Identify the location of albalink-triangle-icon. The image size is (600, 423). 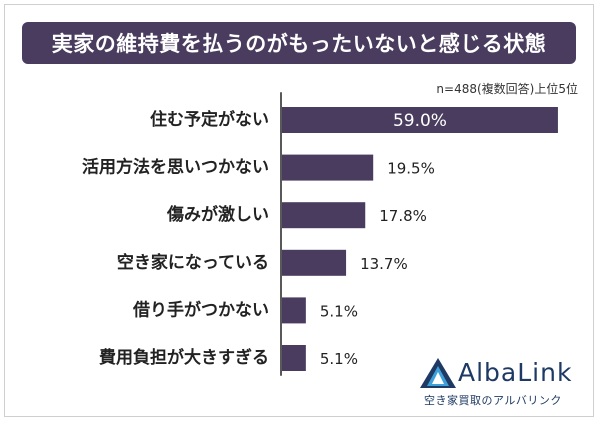
(438, 373).